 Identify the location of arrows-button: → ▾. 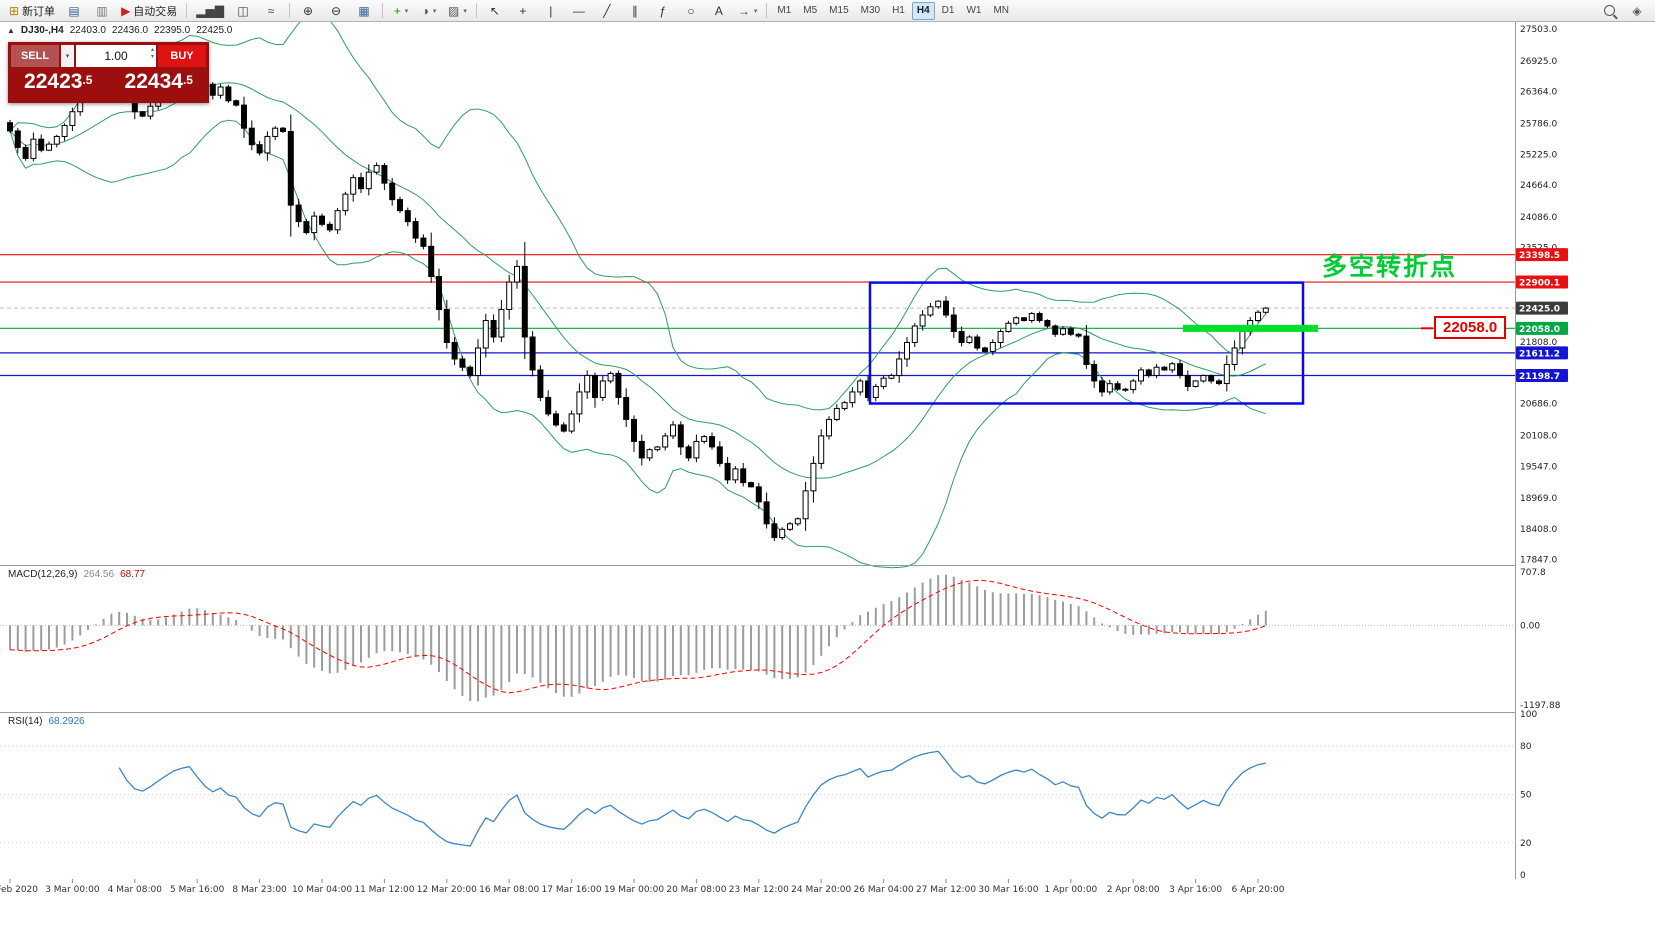
(748, 11).